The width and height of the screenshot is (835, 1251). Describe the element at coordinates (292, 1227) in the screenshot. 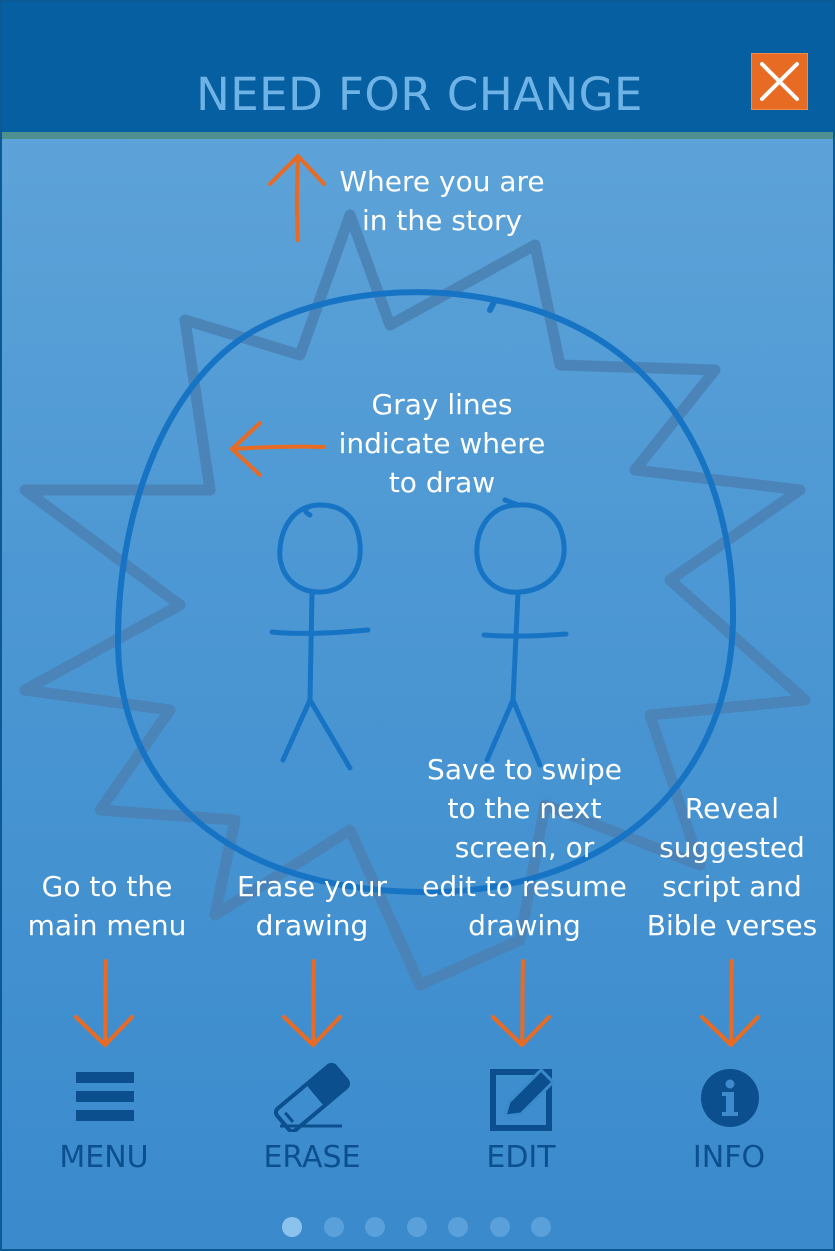

I see `page-dot-active` at that location.